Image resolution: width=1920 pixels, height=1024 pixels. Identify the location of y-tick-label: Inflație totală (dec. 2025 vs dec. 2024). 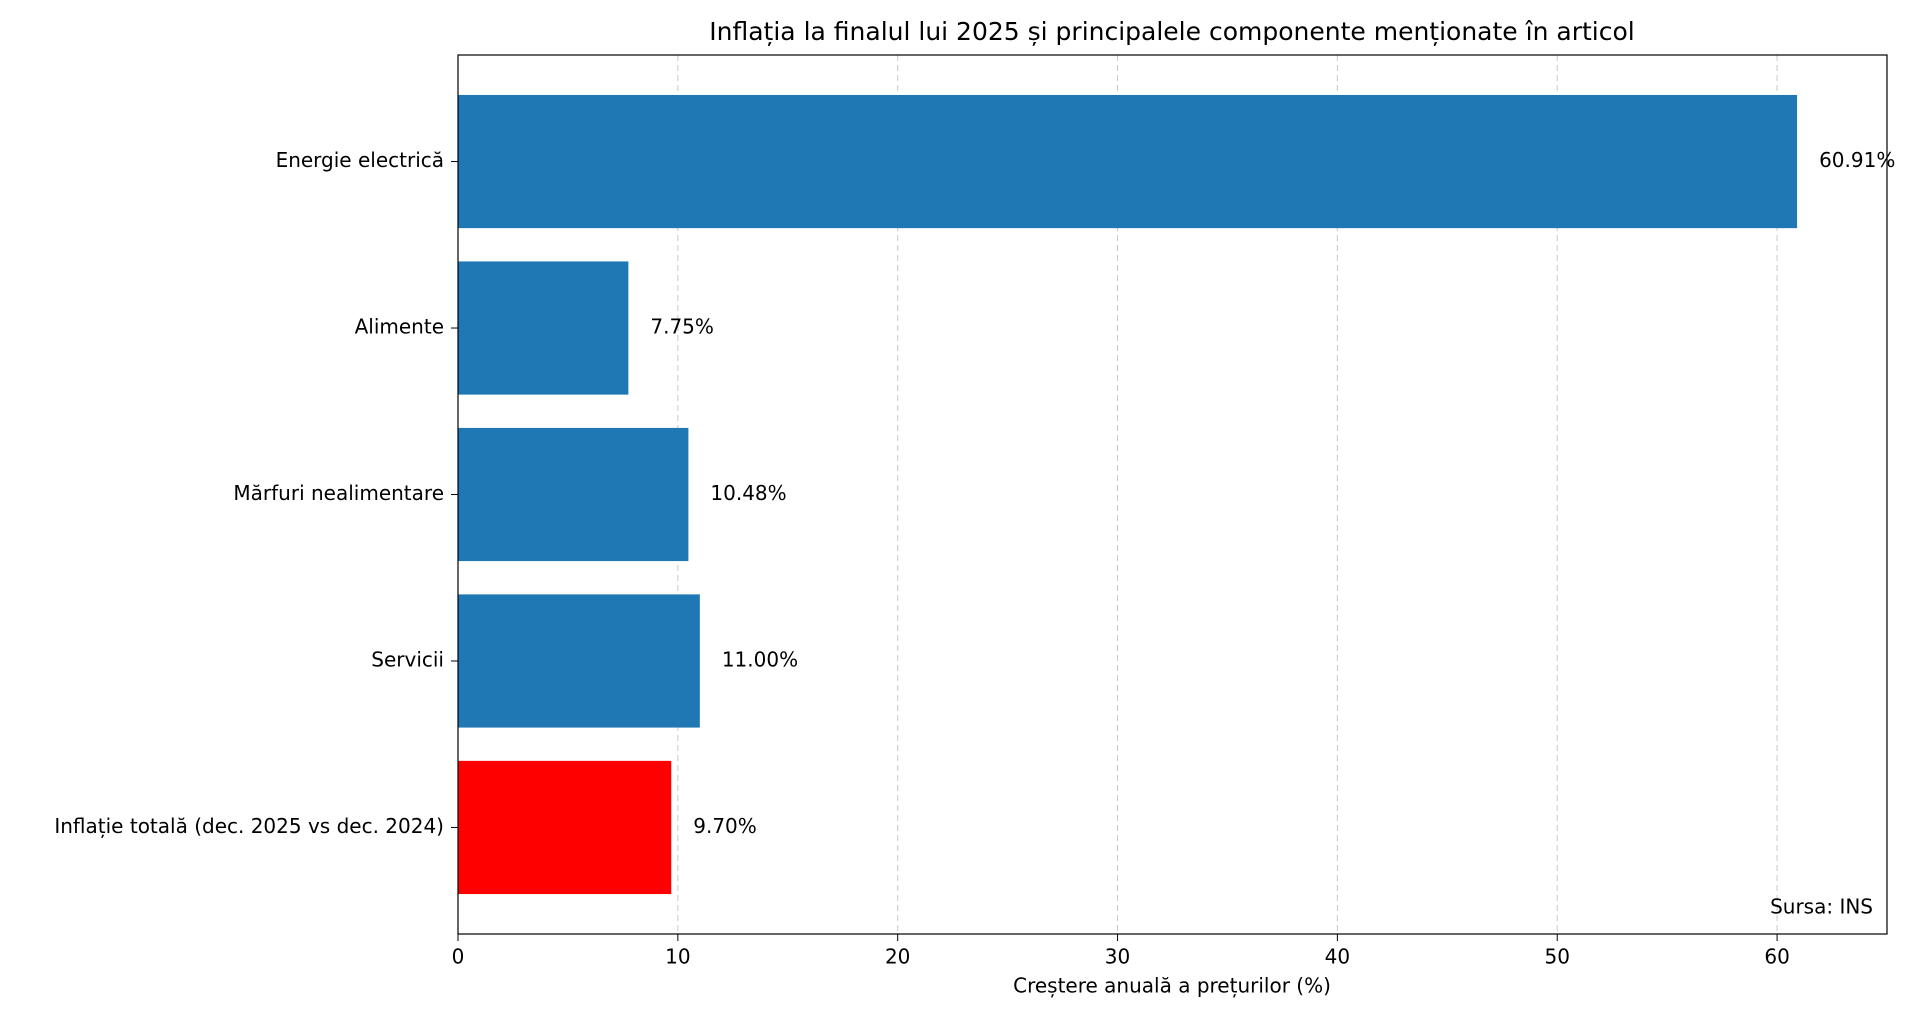
(249, 826).